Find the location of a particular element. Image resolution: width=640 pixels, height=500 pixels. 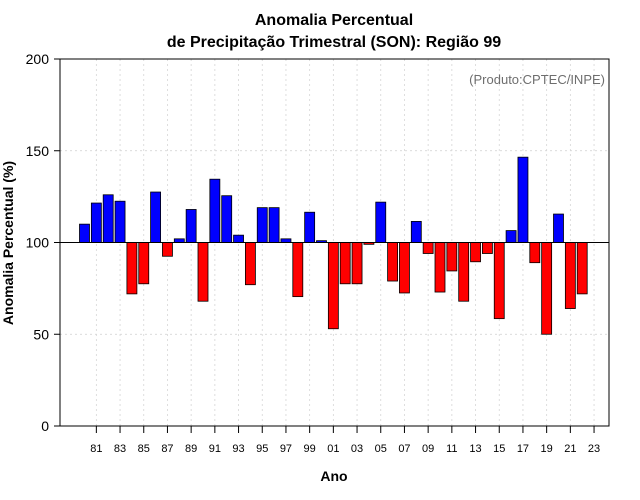

x-tick-label-05: 05 is located at coordinates (381, 449).